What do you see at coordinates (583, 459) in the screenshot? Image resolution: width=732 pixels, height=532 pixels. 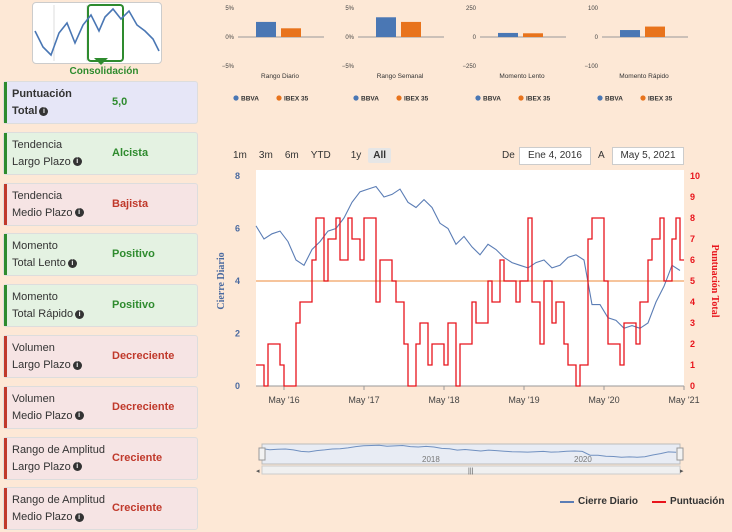 I see `navigator-year-label: 2020` at bounding box center [583, 459].